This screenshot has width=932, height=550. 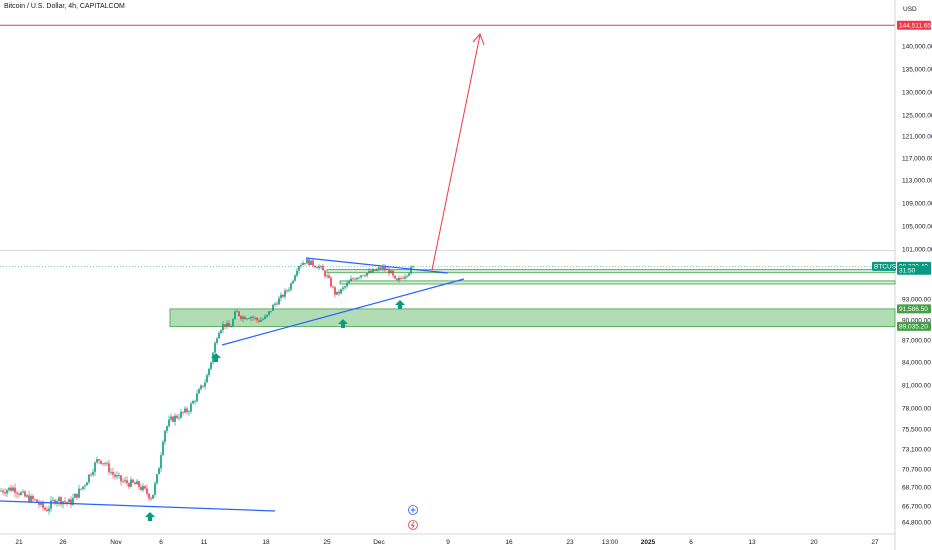 What do you see at coordinates (379, 542) in the screenshot?
I see `x-tick-label: Dec` at bounding box center [379, 542].